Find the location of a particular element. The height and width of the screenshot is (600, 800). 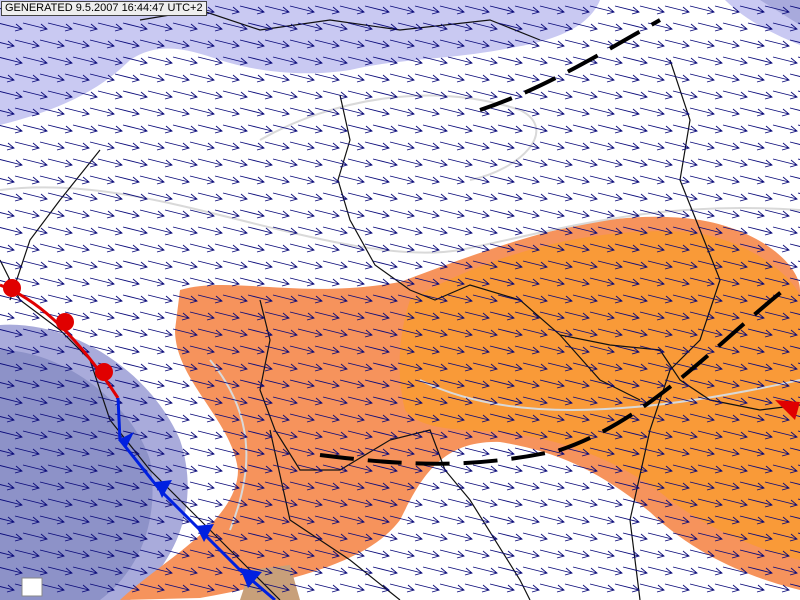

legend-icon is located at coordinates (32, 587).